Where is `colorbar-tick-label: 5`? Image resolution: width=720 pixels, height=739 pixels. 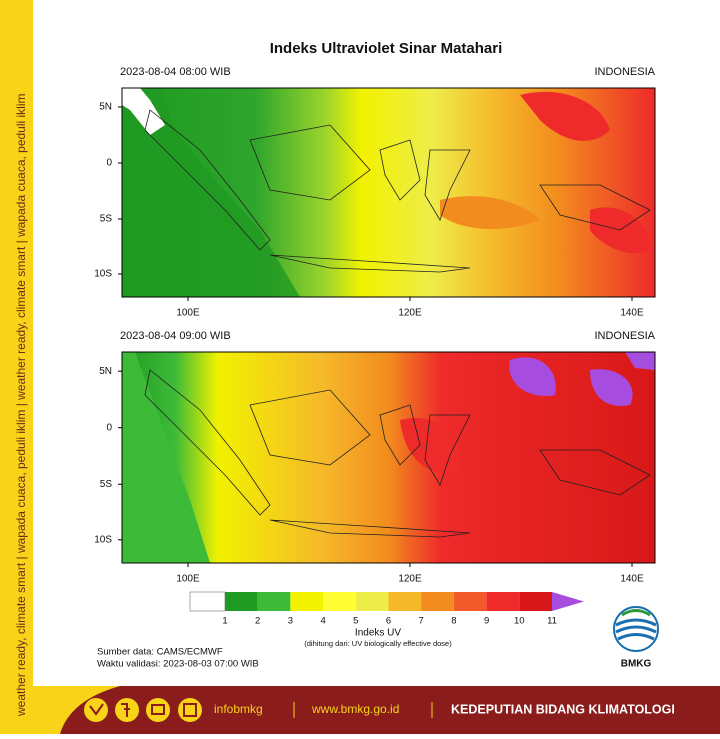
colorbar-tick-label: 5 is located at coordinates (355, 621).